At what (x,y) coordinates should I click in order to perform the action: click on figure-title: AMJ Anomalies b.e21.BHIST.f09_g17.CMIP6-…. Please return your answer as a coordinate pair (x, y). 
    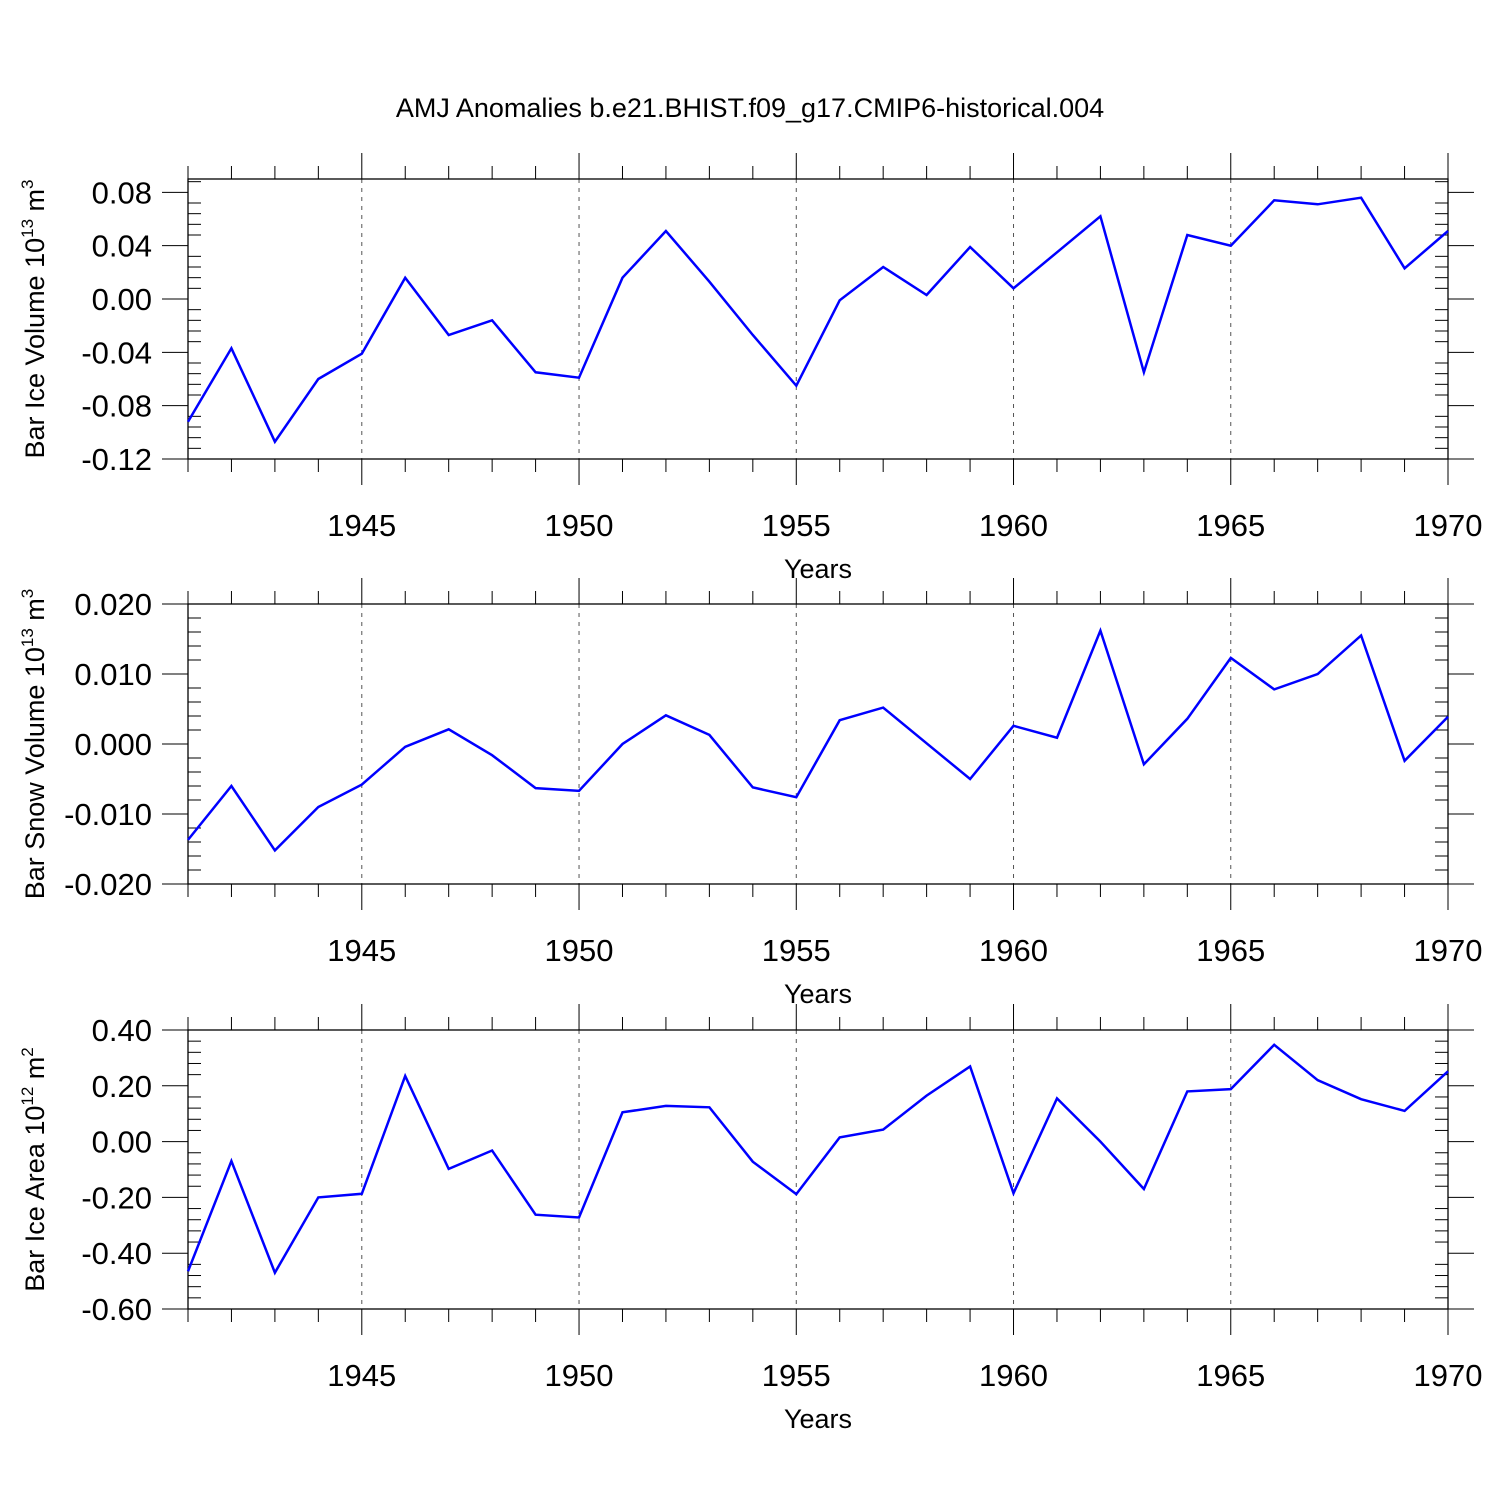
    Looking at the image, I should click on (750, 108).